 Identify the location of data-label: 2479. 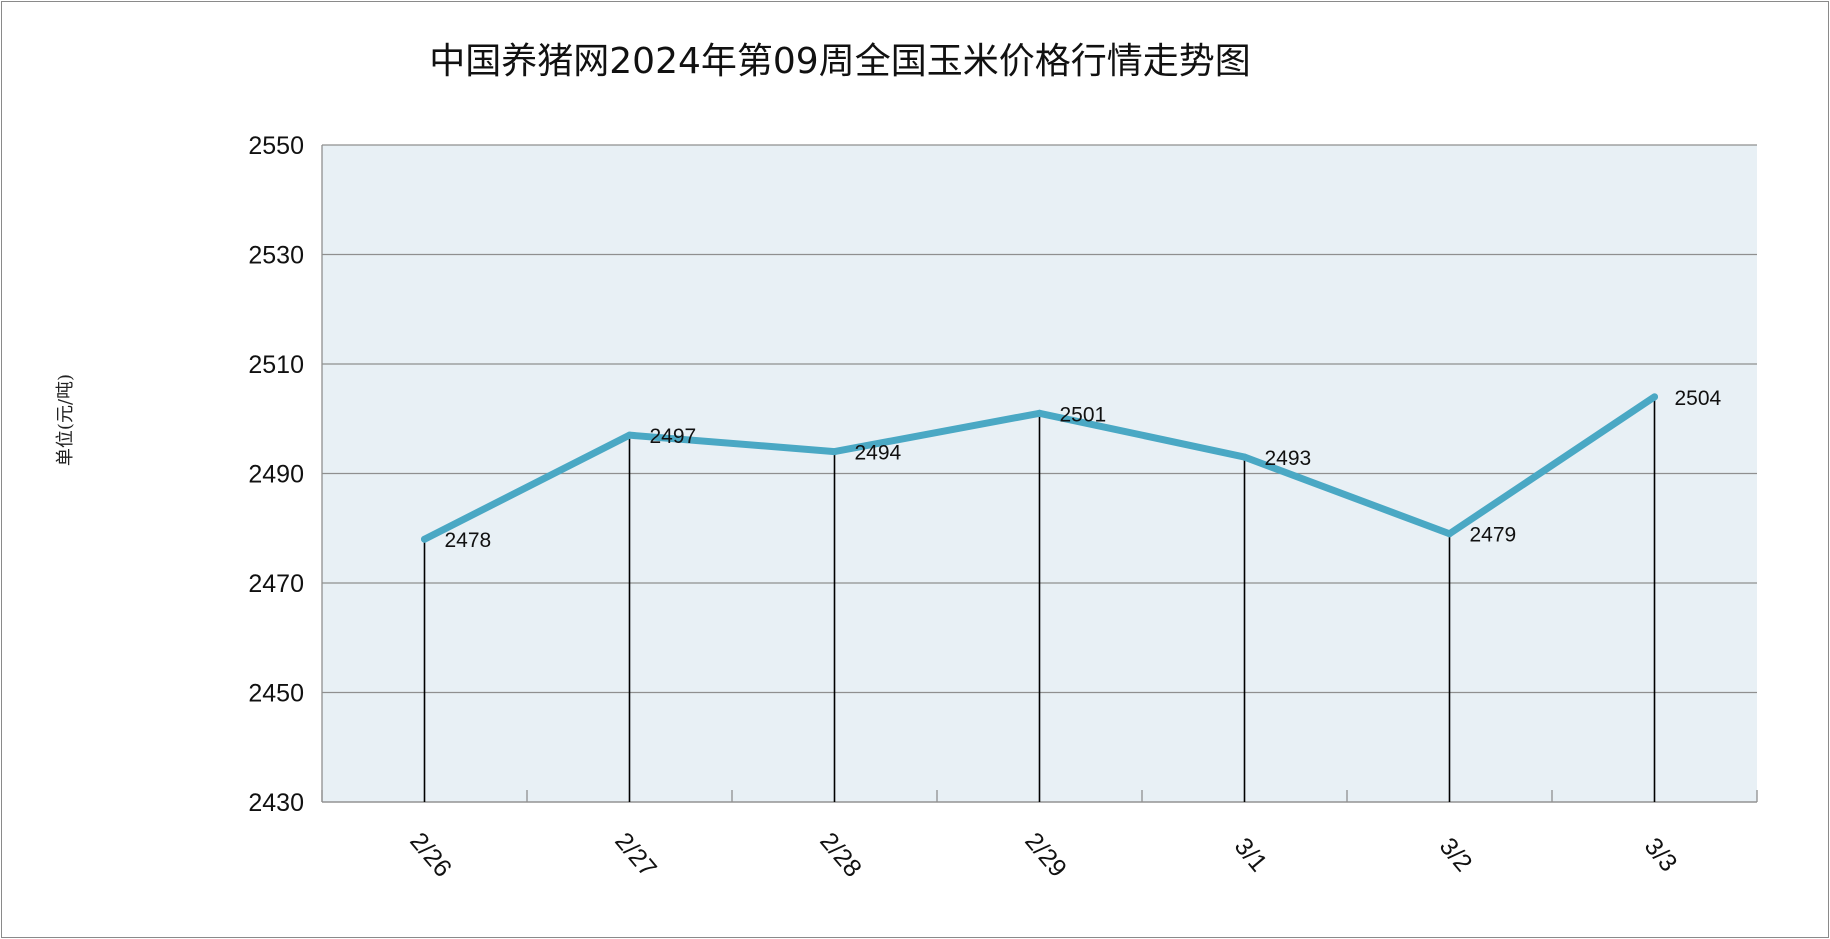
(1493, 535).